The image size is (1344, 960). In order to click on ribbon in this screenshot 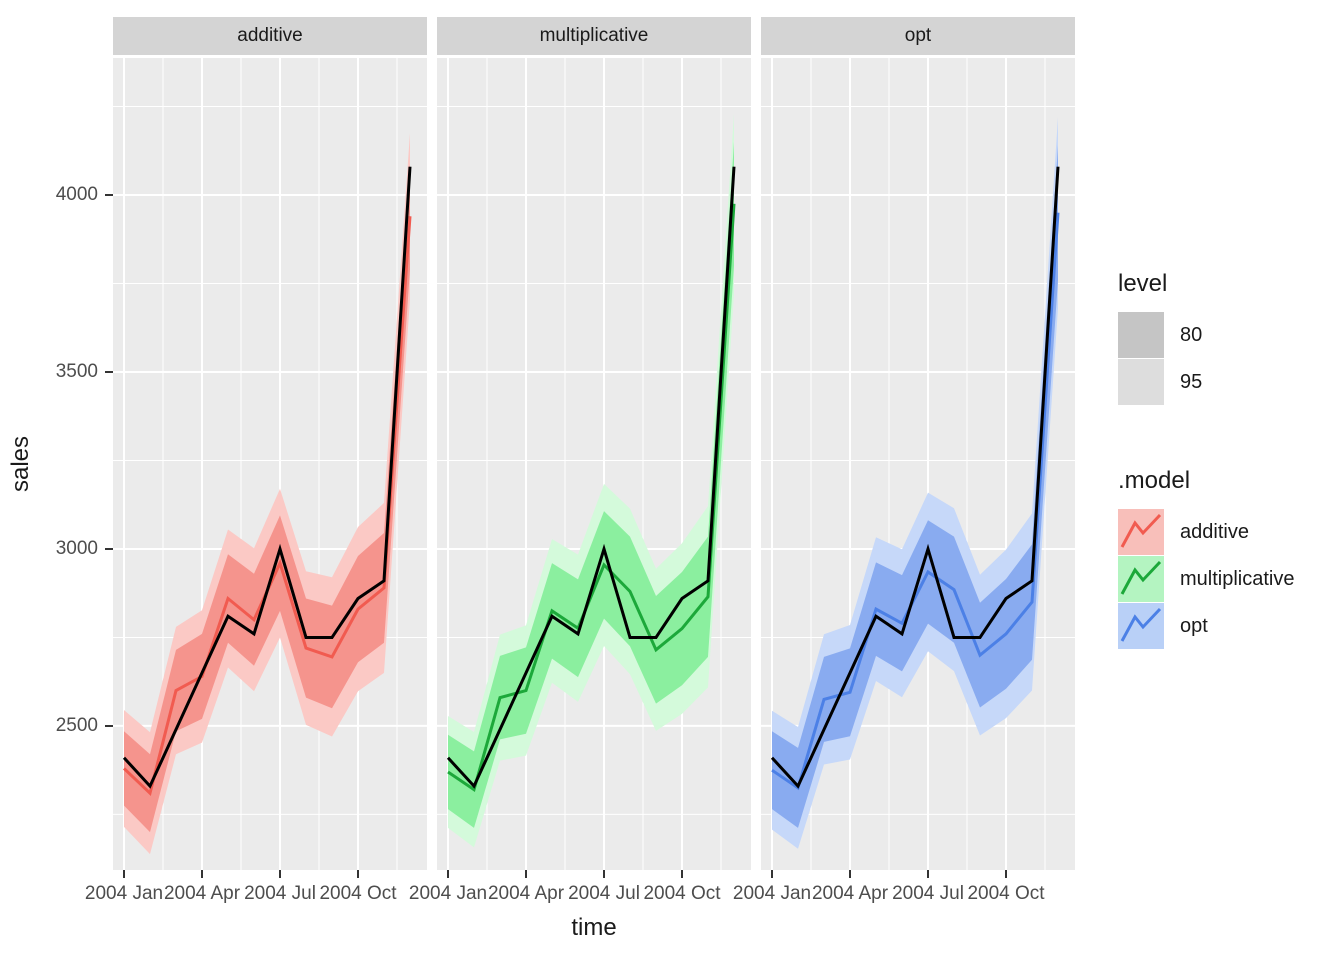, I will do `click(267, 498)`.